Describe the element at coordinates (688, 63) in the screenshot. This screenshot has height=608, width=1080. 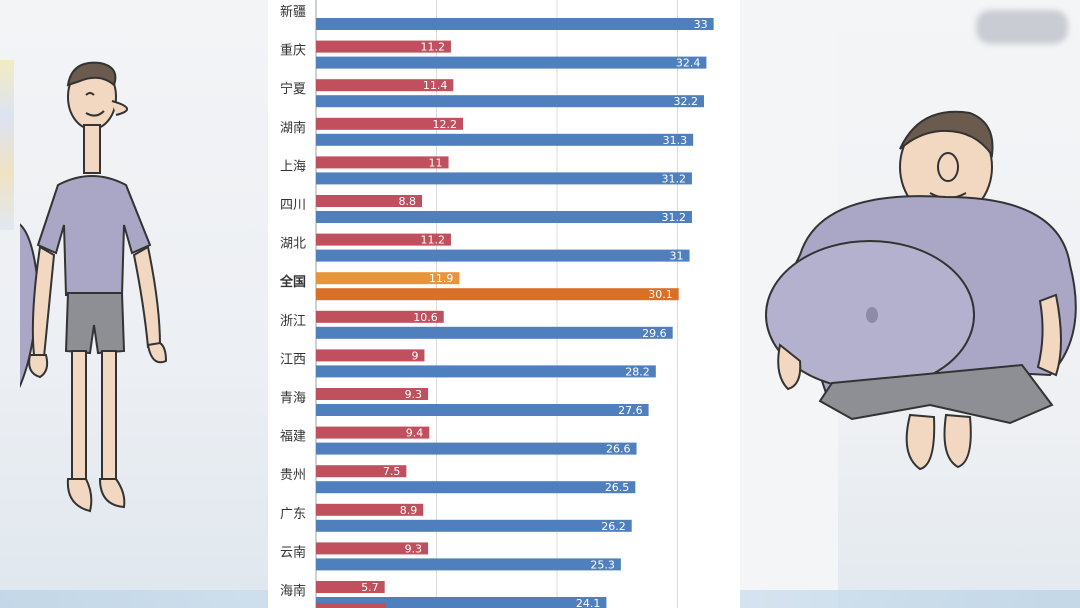
I see `data-label-series-b: 32.4` at that location.